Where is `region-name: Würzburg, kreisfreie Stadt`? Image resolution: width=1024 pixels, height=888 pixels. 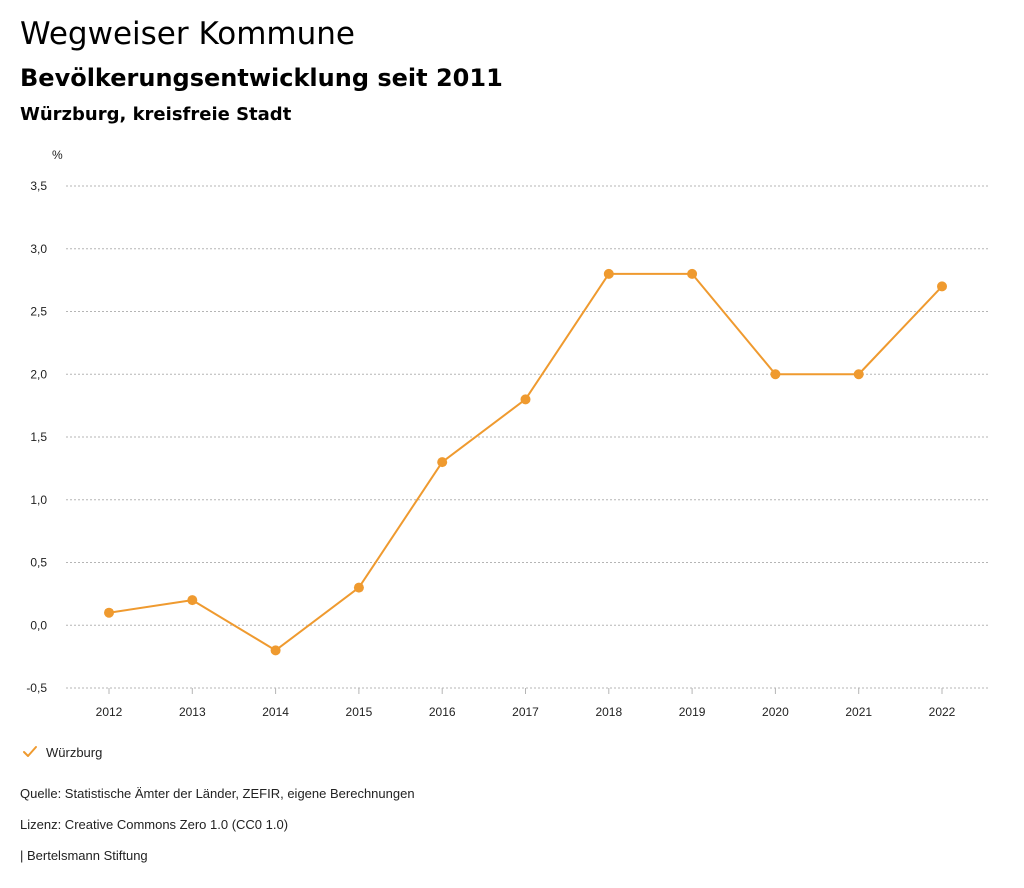
region-name: Würzburg, kreisfreie Stadt is located at coordinates (156, 114).